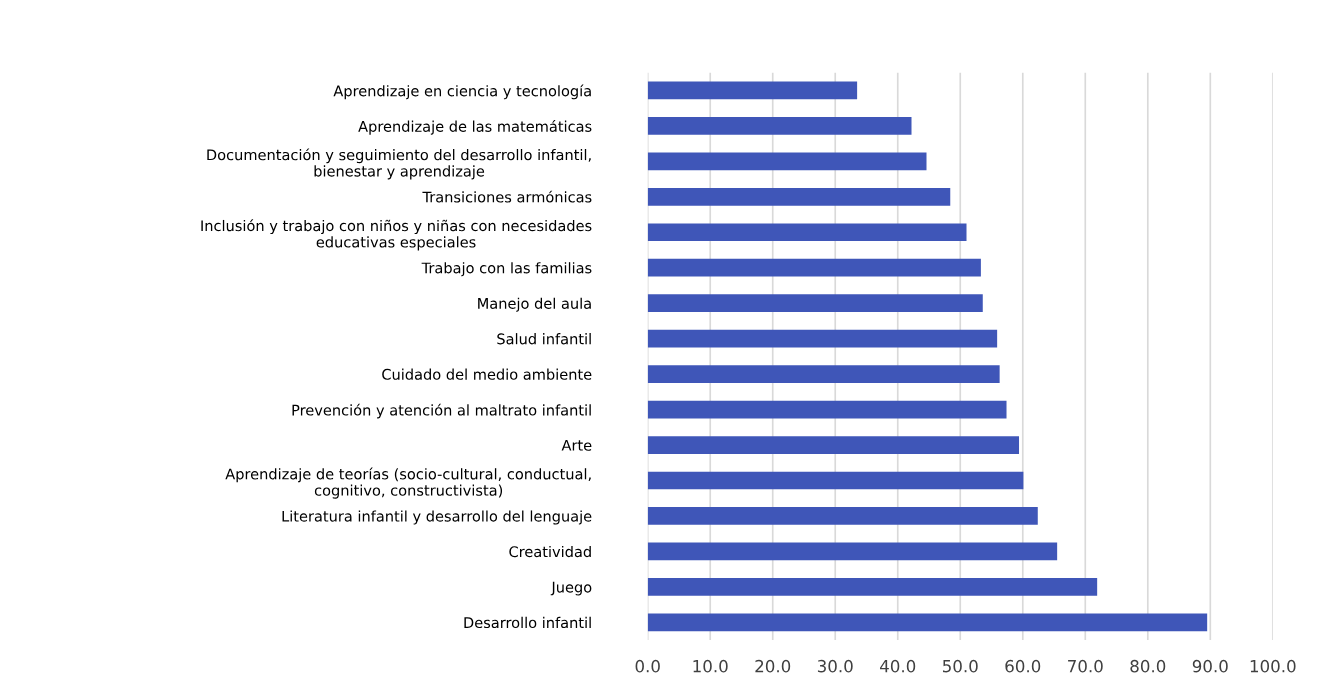 The width and height of the screenshot is (1330, 692). What do you see at coordinates (576, 445) in the screenshot?
I see `y-tick-label: Arte` at bounding box center [576, 445].